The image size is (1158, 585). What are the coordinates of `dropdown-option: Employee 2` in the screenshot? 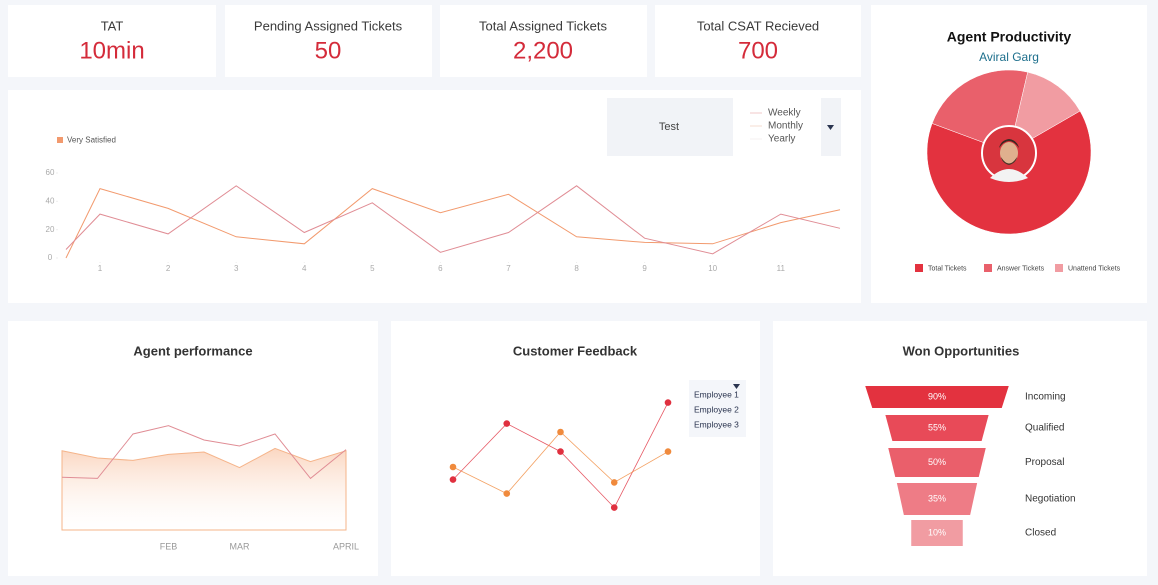 It's located at (716, 409).